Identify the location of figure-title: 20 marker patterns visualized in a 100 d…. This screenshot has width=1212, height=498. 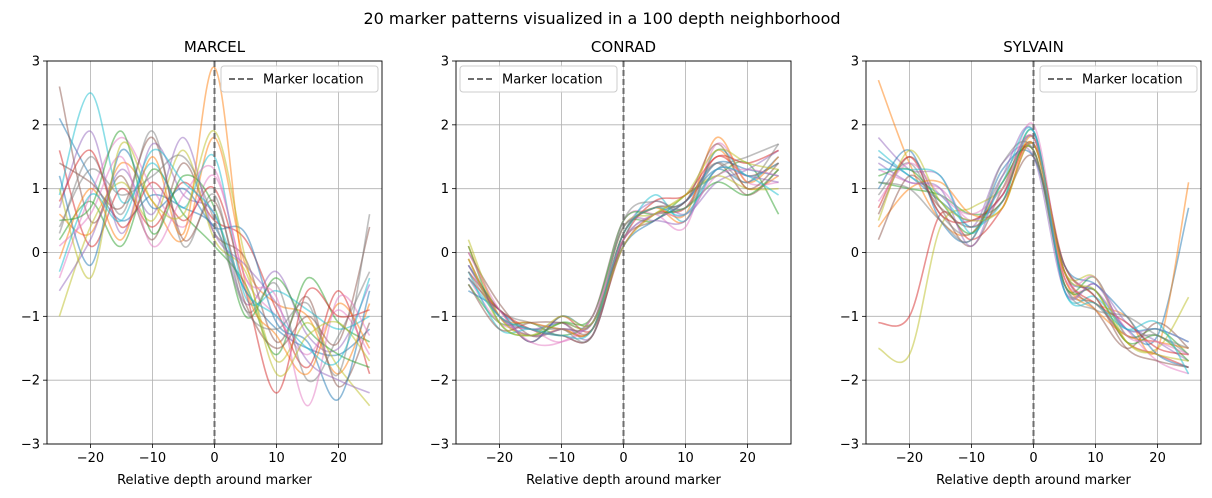
(601, 18).